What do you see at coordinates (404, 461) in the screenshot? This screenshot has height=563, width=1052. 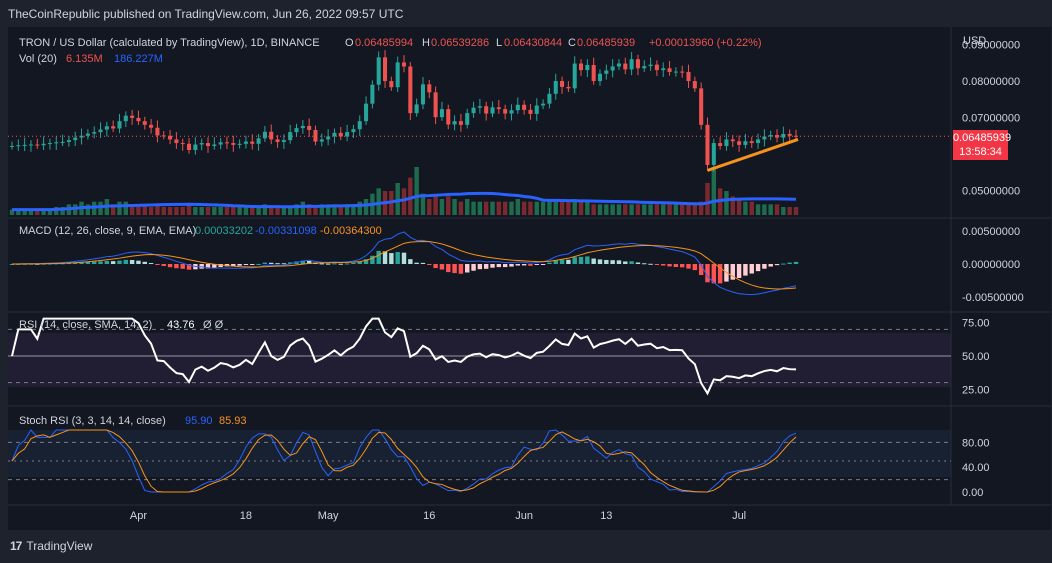 I see `stoch-k-line` at bounding box center [404, 461].